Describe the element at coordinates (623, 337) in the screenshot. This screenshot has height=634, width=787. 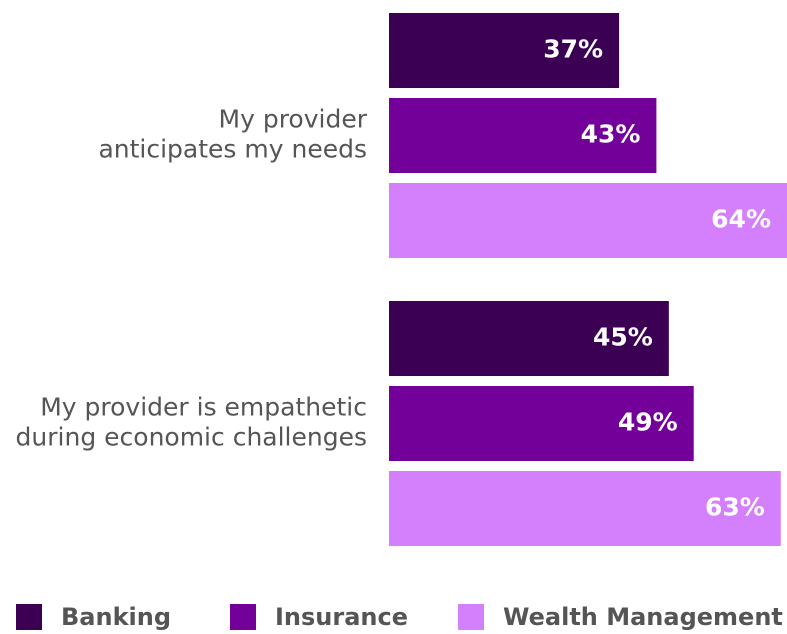
I see `data-label: 45%` at that location.